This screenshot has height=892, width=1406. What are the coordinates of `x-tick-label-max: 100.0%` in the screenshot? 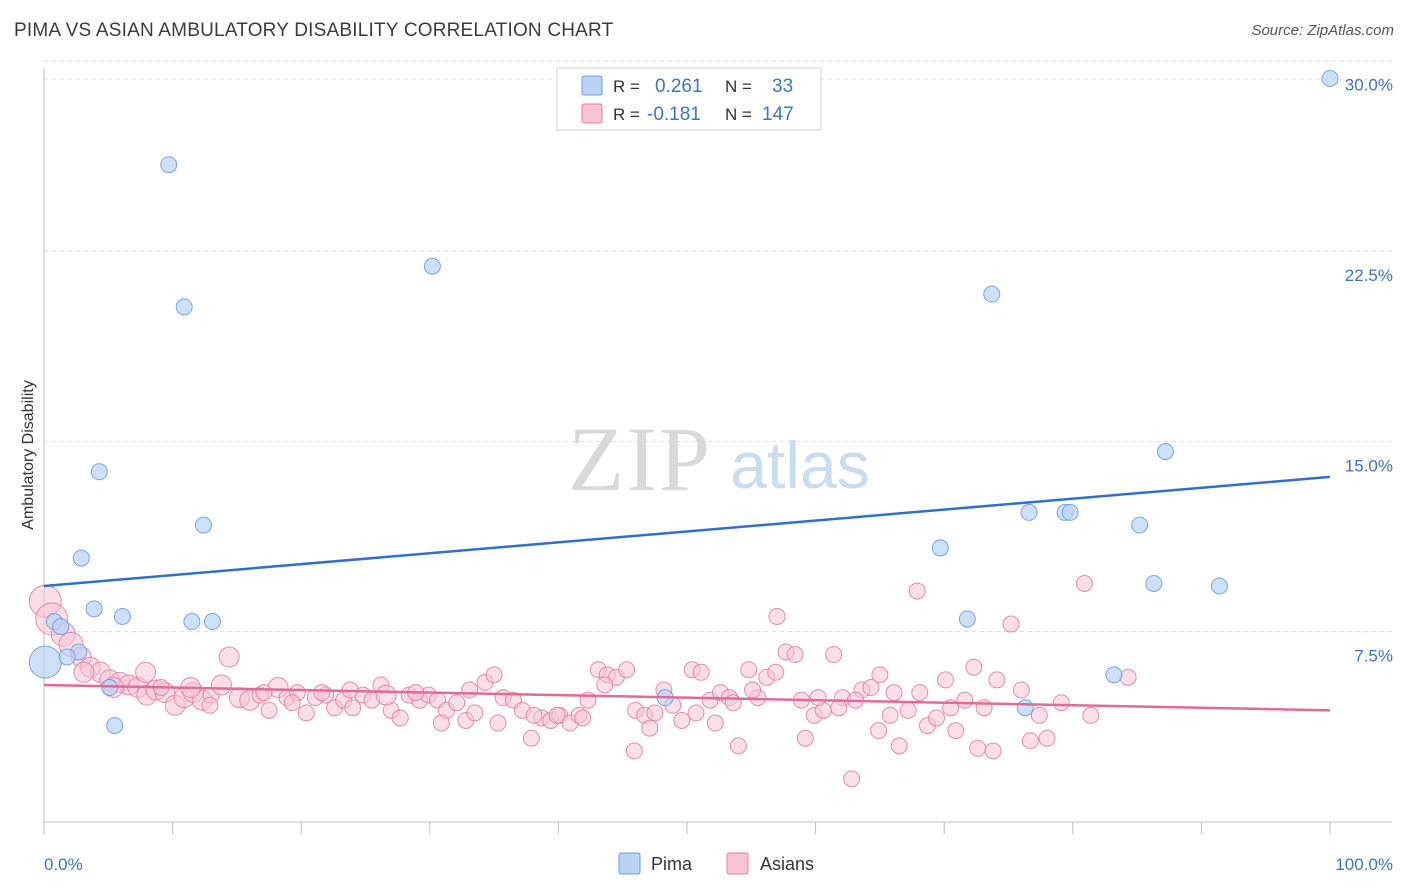 It's located at (1364, 864).